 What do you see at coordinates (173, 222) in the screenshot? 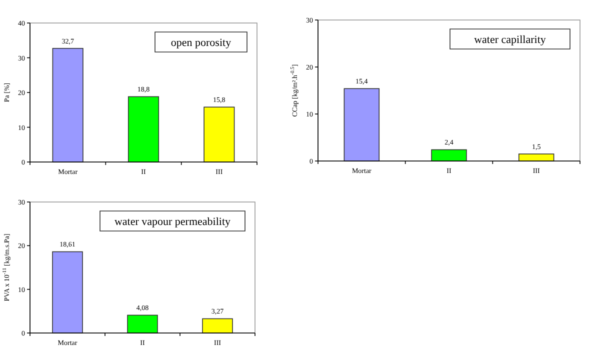
I see `text: water vapour permeability` at bounding box center [173, 222].